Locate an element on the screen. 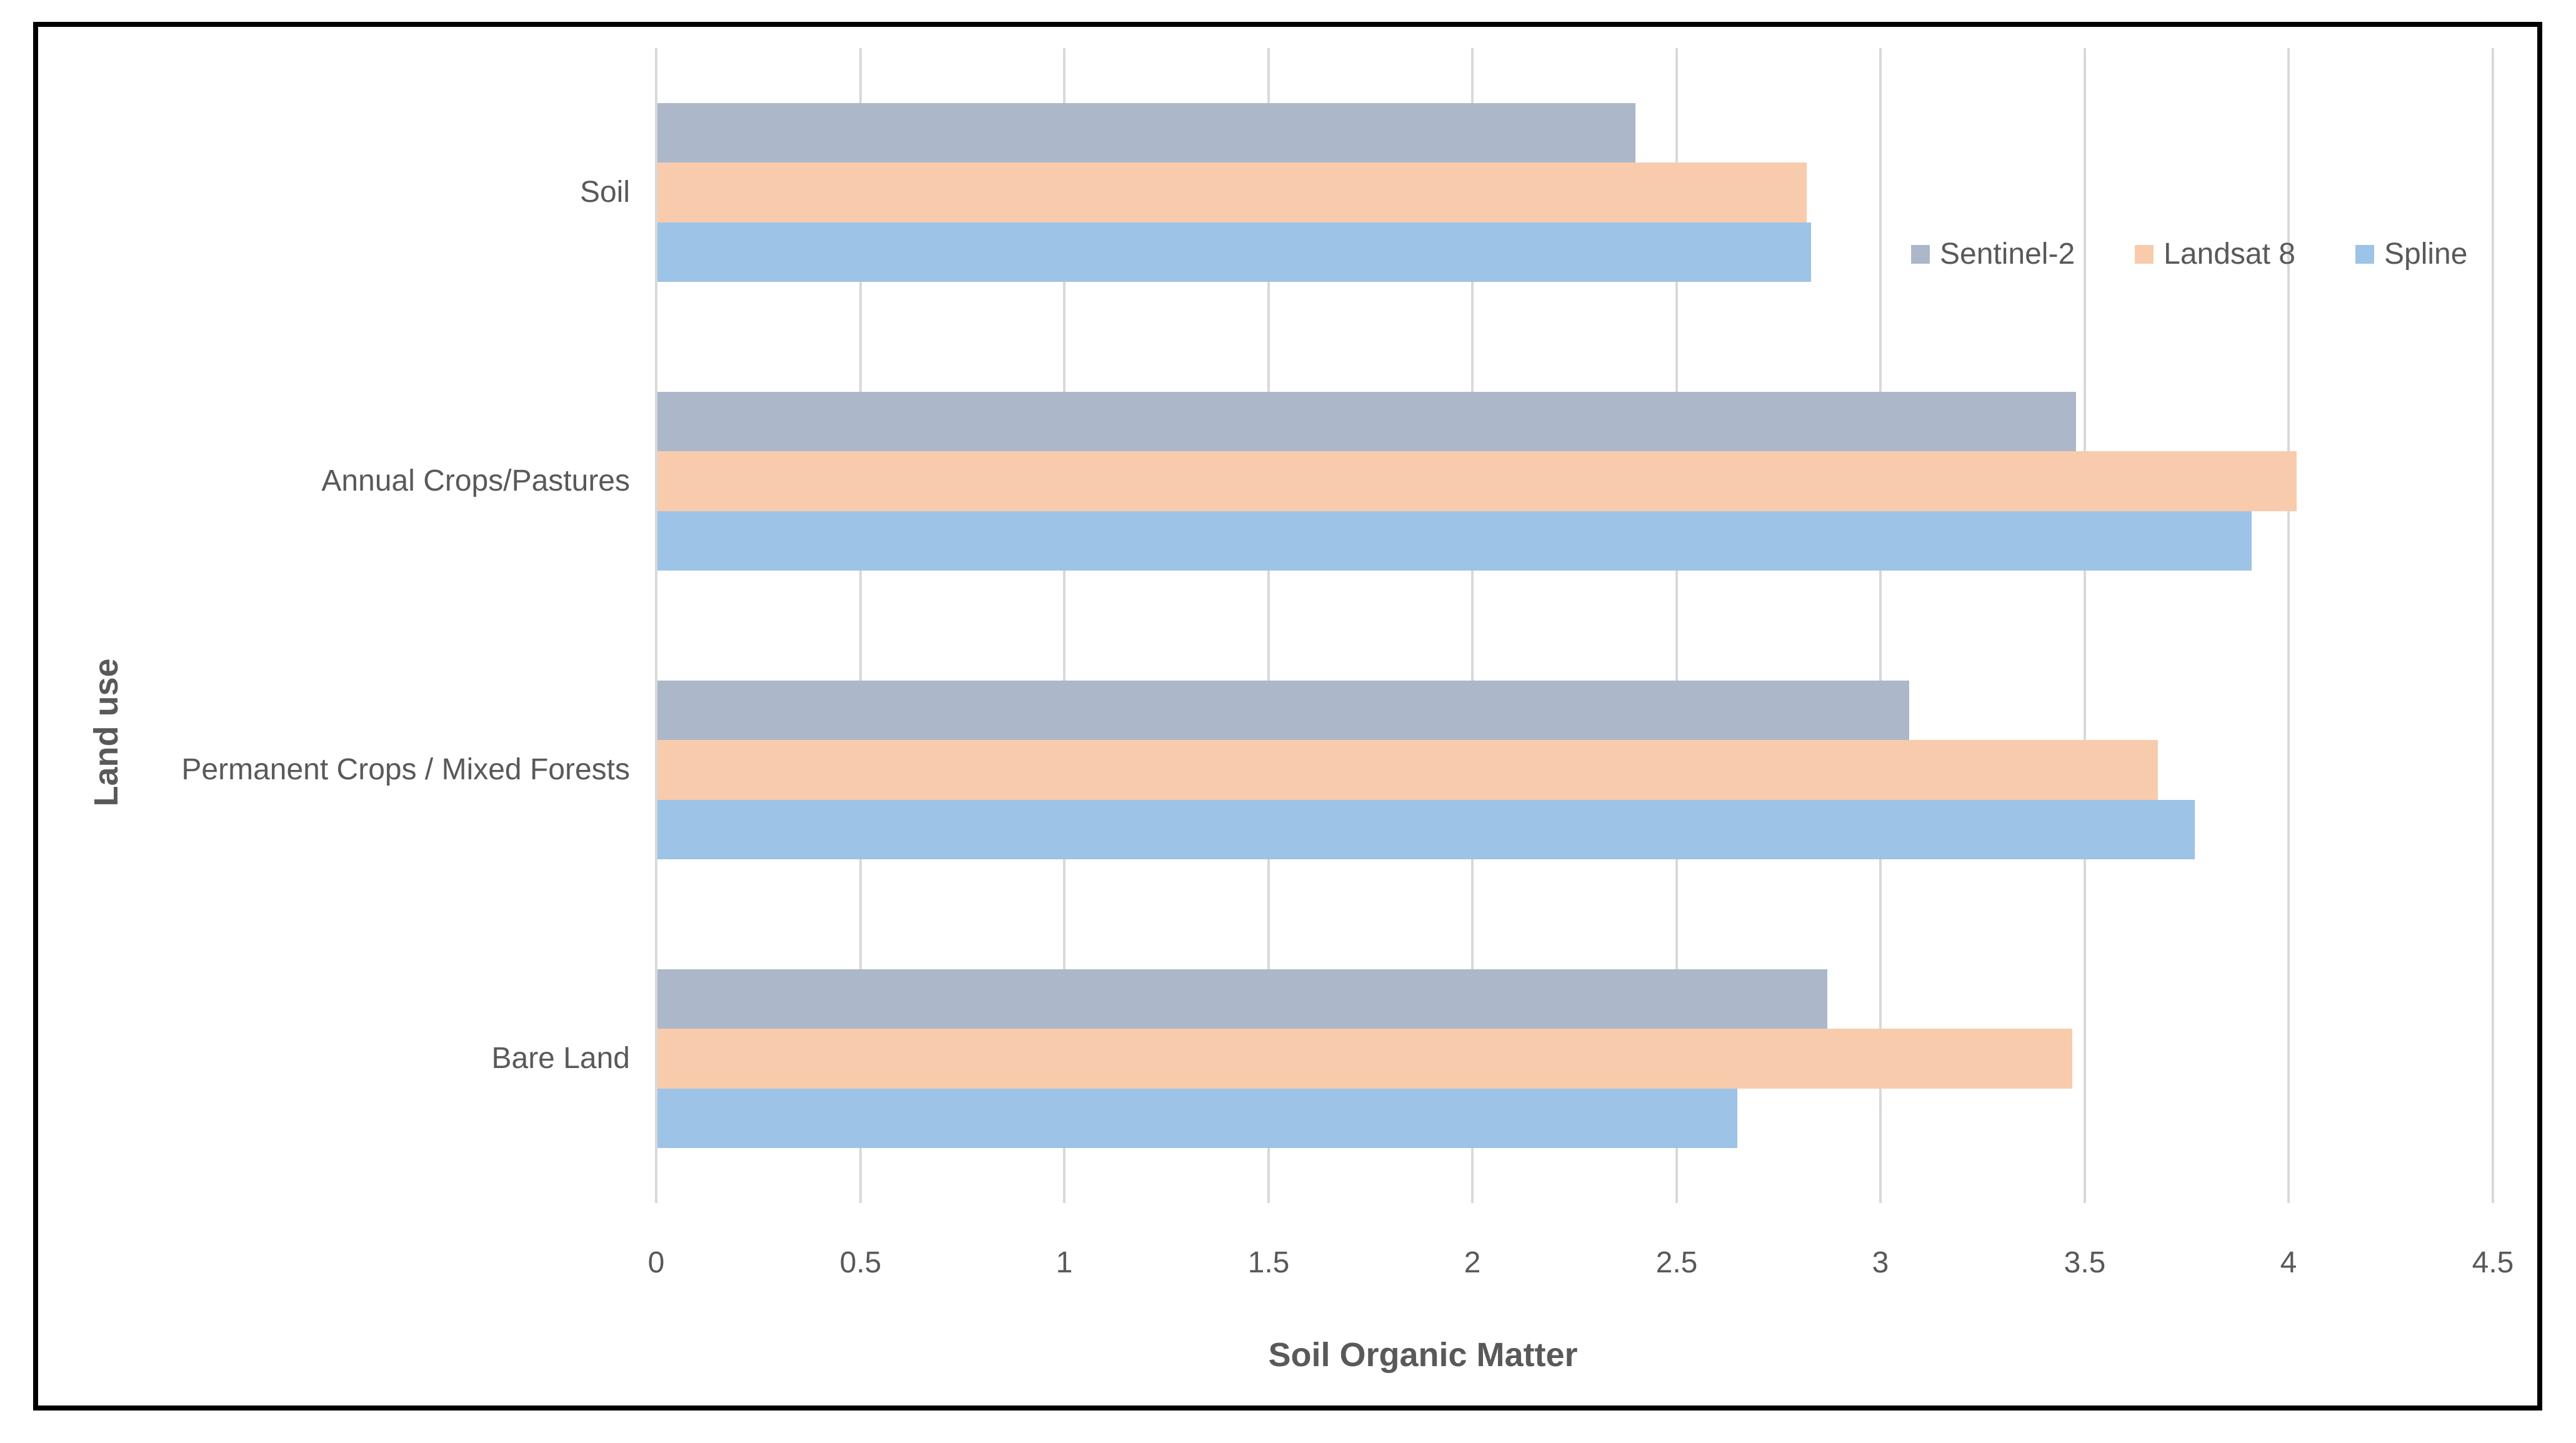  bar-spline-permanent-crops-mixed-forests is located at coordinates (1426, 829).